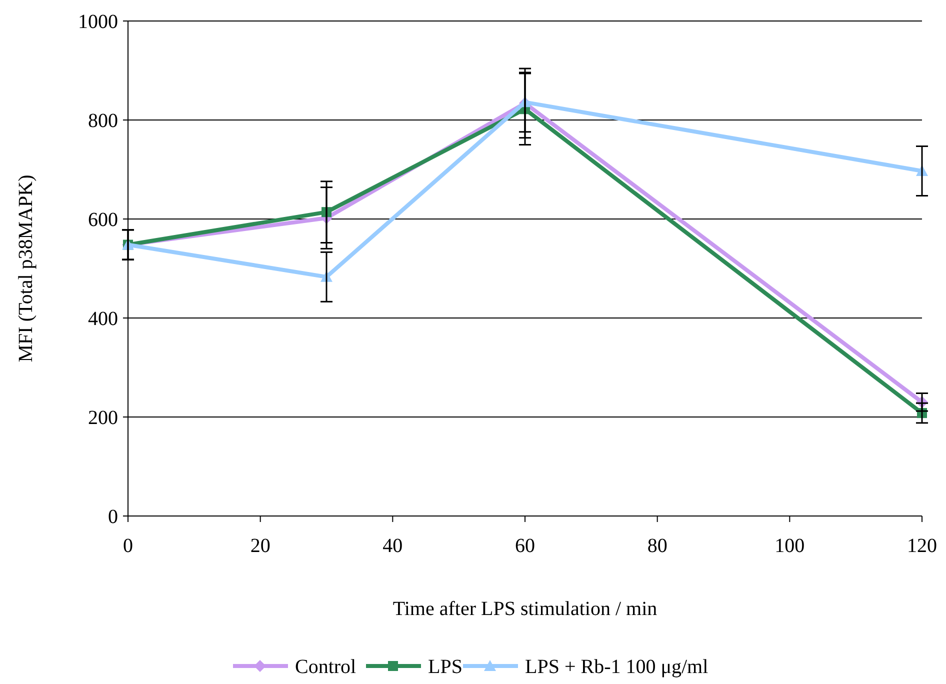  Describe the element at coordinates (617, 667) in the screenshot. I see `legend-label: LPS + Rb-1 100 μg/ml` at that location.